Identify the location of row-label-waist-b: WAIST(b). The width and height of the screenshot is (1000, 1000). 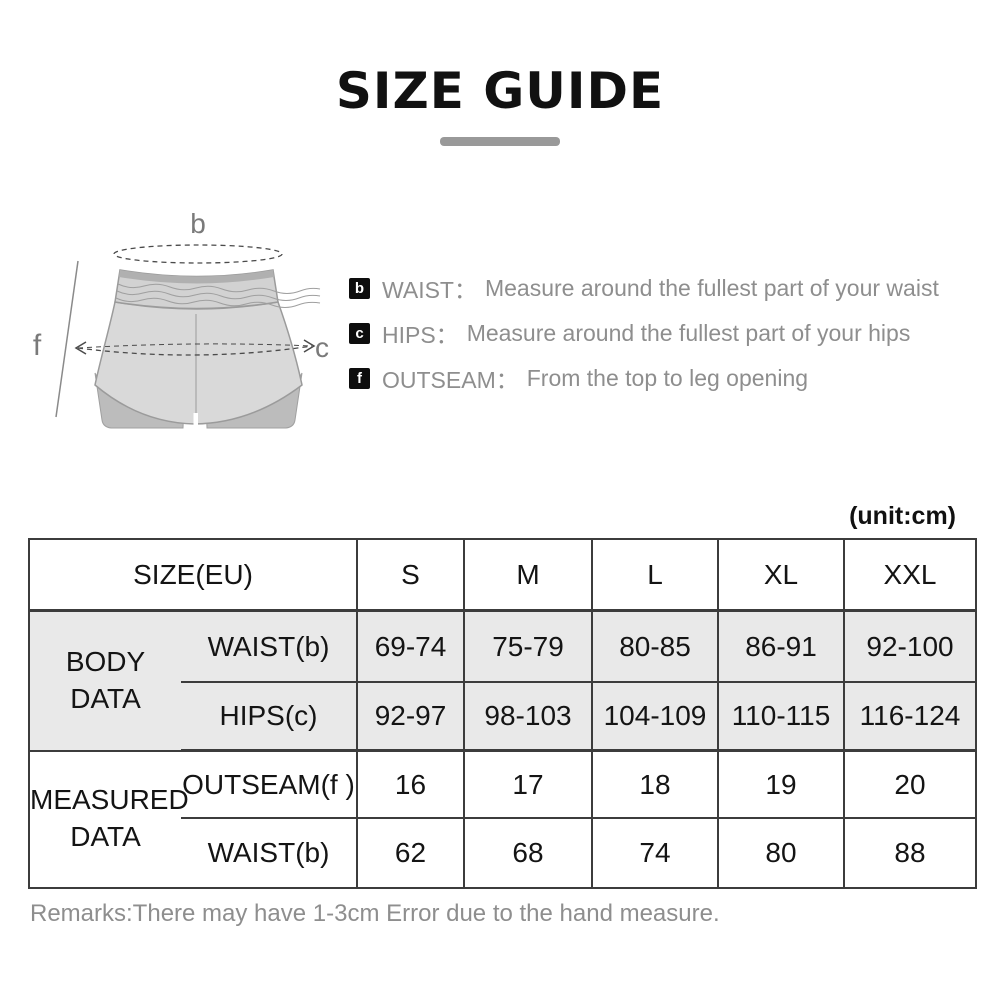
(269, 646).